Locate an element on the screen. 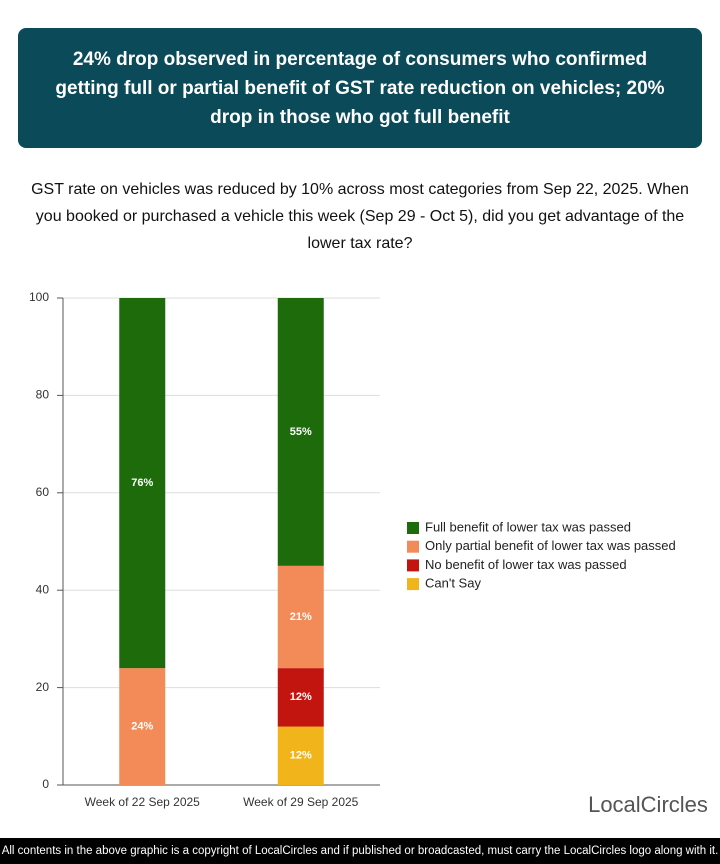 The width and height of the screenshot is (720, 864). data-label: 55% is located at coordinates (301, 432).